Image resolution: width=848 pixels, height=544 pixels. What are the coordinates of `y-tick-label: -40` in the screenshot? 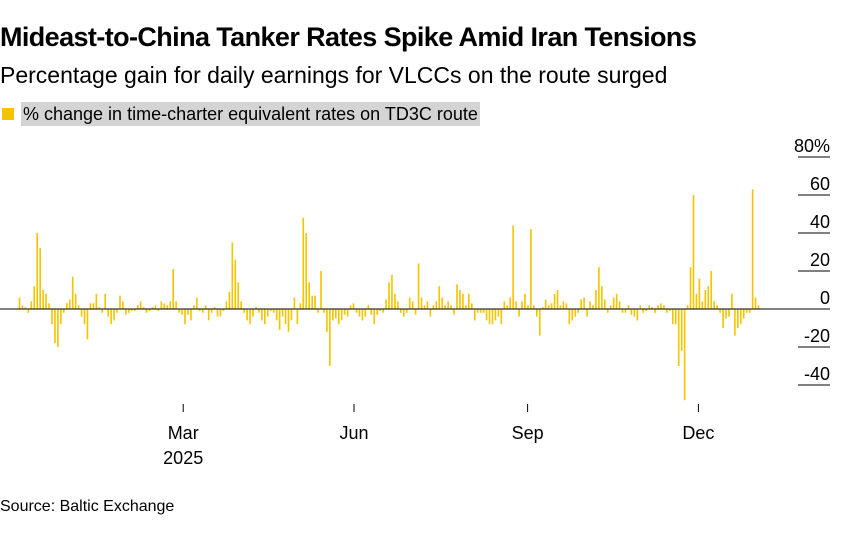 It's located at (817, 374).